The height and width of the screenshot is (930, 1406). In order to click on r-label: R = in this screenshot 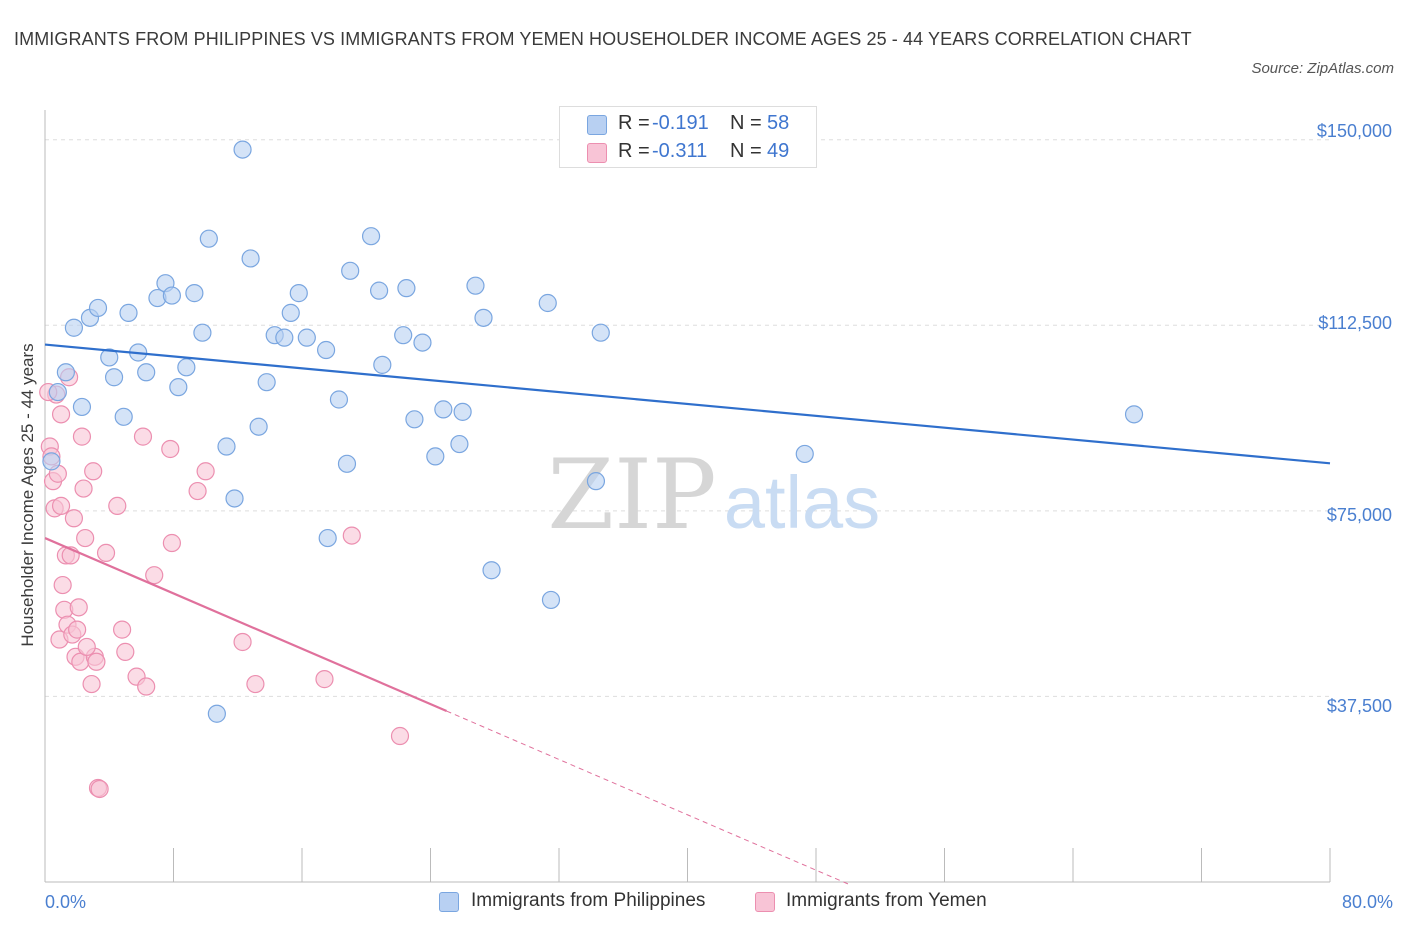, I will do `click(634, 151)`.